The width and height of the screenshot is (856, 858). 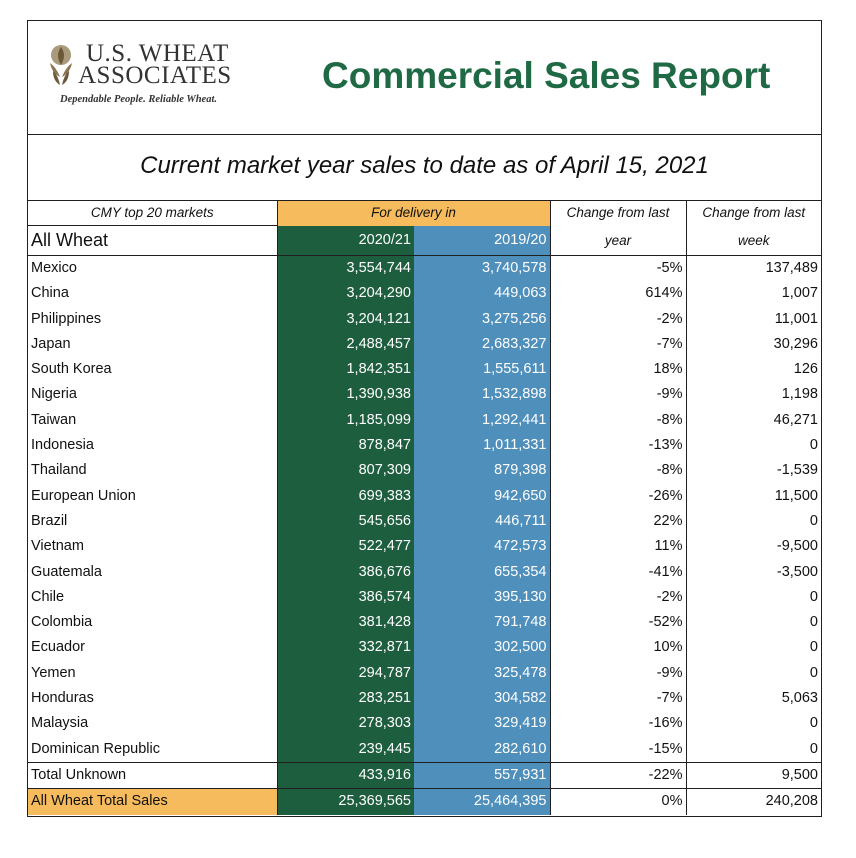 What do you see at coordinates (482, 648) in the screenshot?
I see `sales-2019-20-cell: 302,500` at bounding box center [482, 648].